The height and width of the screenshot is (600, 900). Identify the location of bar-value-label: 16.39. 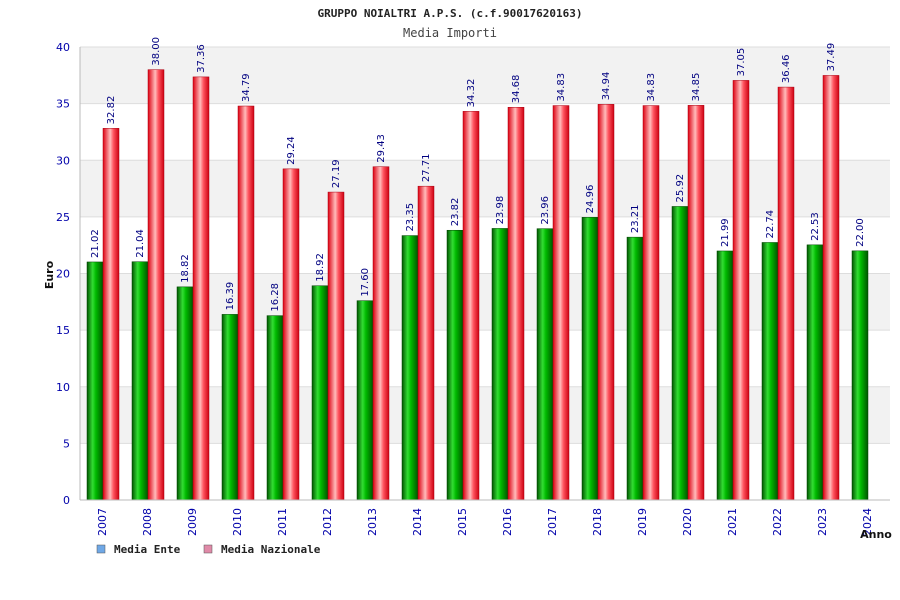
(230, 296).